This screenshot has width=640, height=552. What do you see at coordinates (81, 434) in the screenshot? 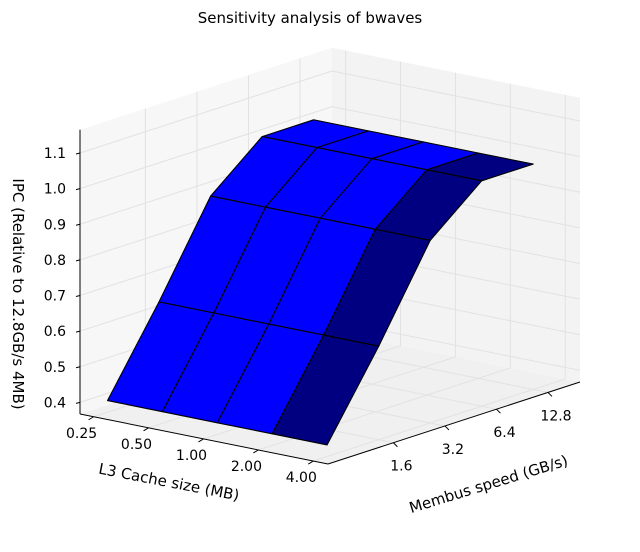
I see `y-tick-label: 0.25` at bounding box center [81, 434].